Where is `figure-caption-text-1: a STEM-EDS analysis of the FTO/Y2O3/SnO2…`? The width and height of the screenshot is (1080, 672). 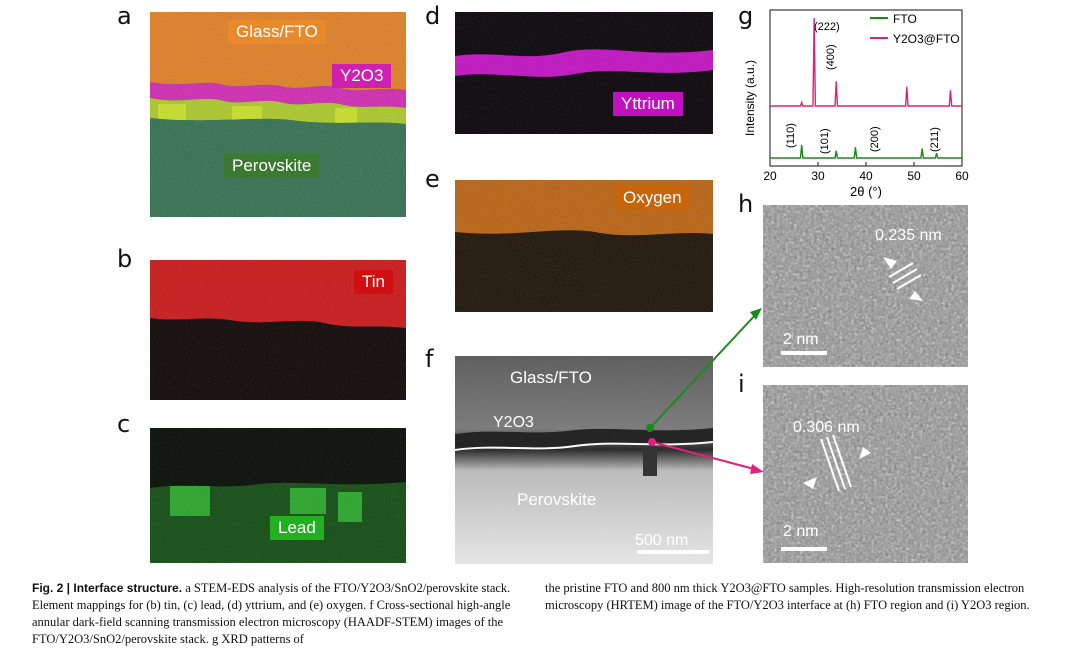
figure-caption-text-1: a STEM-EDS analysis of the FTO/Y2O3/SnO2… is located at coordinates (271, 613).